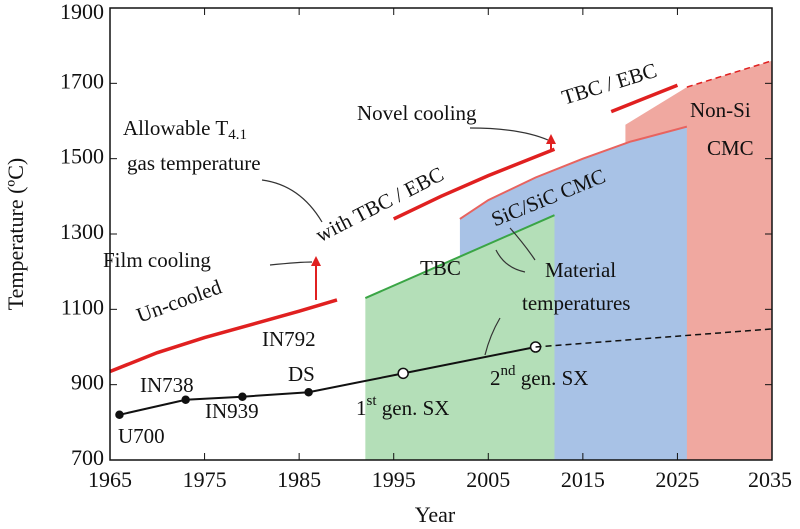 The height and width of the screenshot is (529, 800). I want to click on annotation: temperatures, so click(576, 303).